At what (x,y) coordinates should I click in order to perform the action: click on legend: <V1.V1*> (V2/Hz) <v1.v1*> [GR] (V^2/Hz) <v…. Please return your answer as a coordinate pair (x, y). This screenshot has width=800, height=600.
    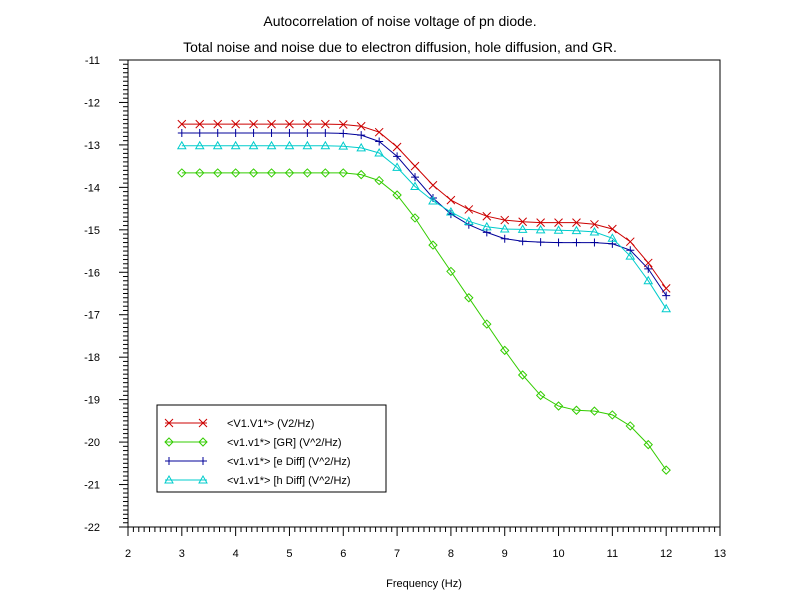
    Looking at the image, I should click on (271, 448).